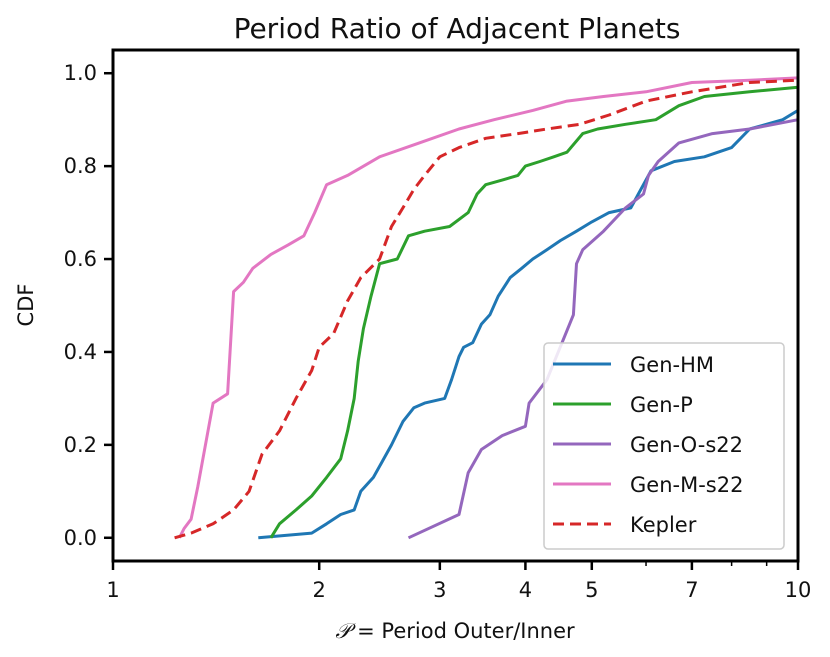 The width and height of the screenshot is (830, 657). I want to click on y-axis-label: CDF, so click(26, 305).